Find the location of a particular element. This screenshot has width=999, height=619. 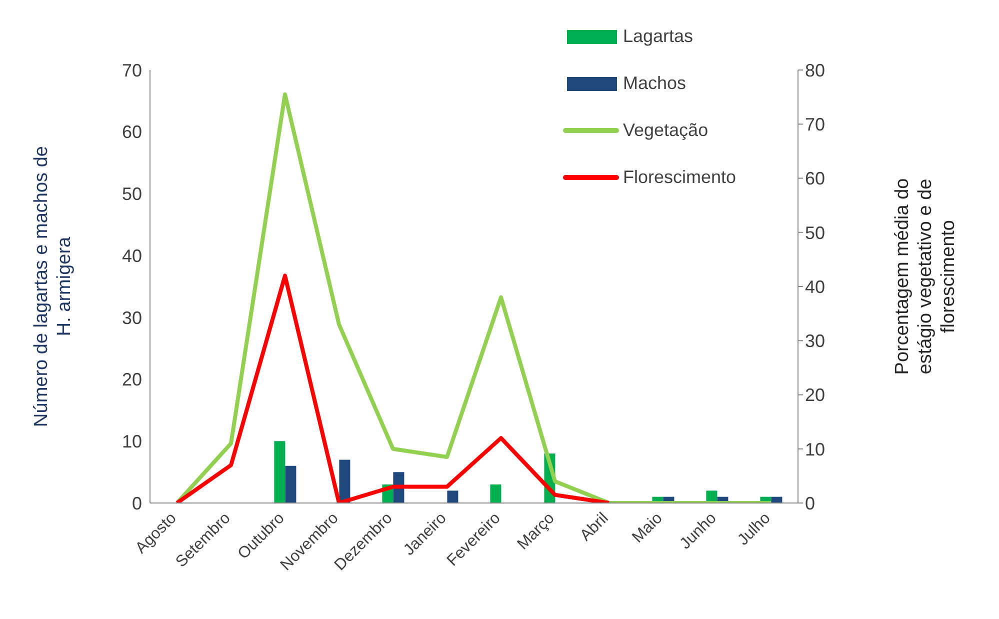

y-tick-label: 20 is located at coordinates (132, 380).